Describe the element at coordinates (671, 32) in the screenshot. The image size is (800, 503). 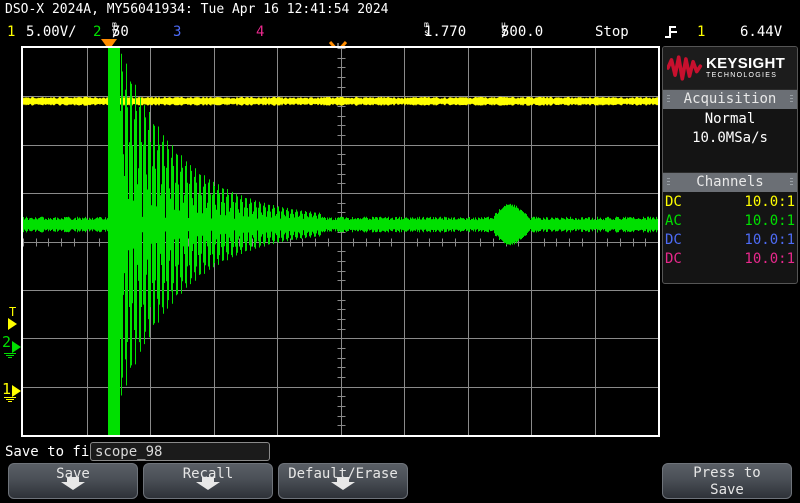
I see `rising-edge-glyph` at that location.